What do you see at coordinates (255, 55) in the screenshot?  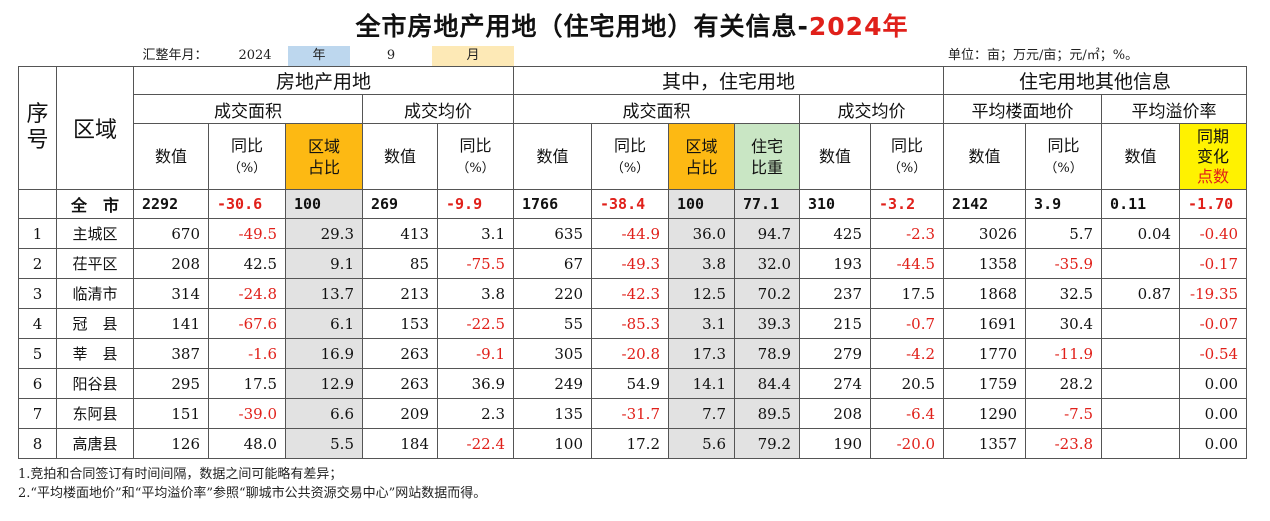 I see `year-cell: 2024` at bounding box center [255, 55].